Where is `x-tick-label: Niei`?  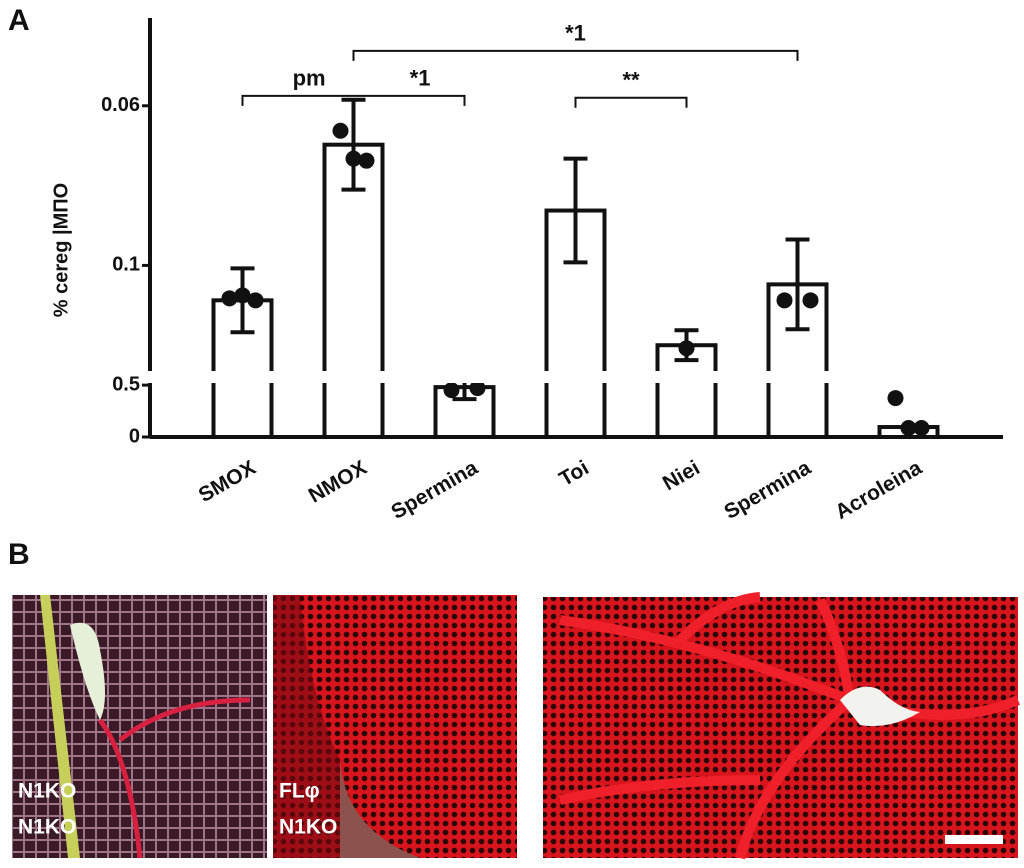 x-tick-label: Niei is located at coordinates (681, 475).